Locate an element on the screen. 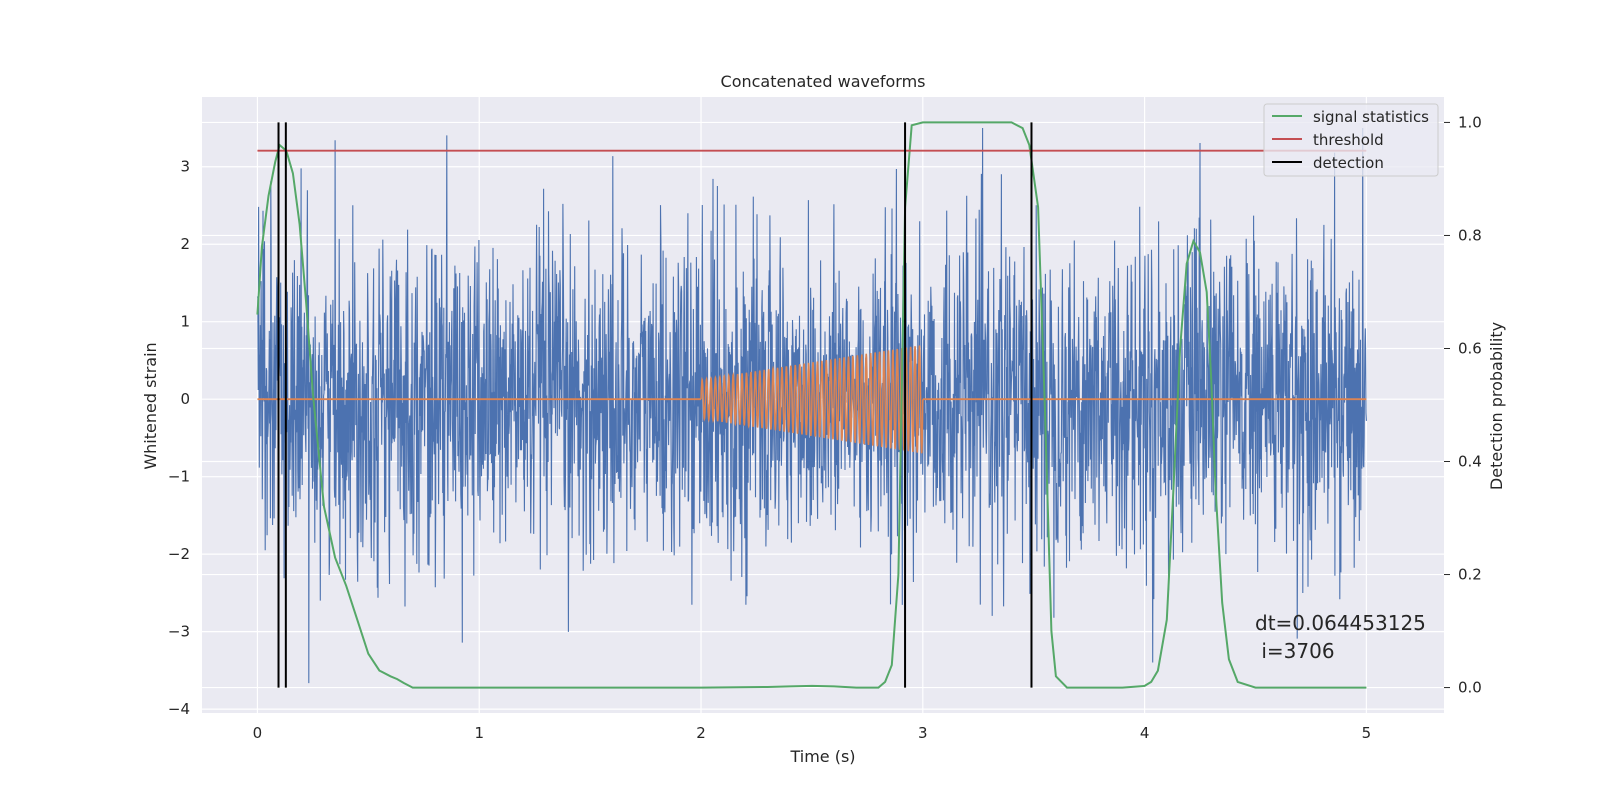 This screenshot has width=1600, height=804. y-axis-label: Whitened strain is located at coordinates (150, 405).